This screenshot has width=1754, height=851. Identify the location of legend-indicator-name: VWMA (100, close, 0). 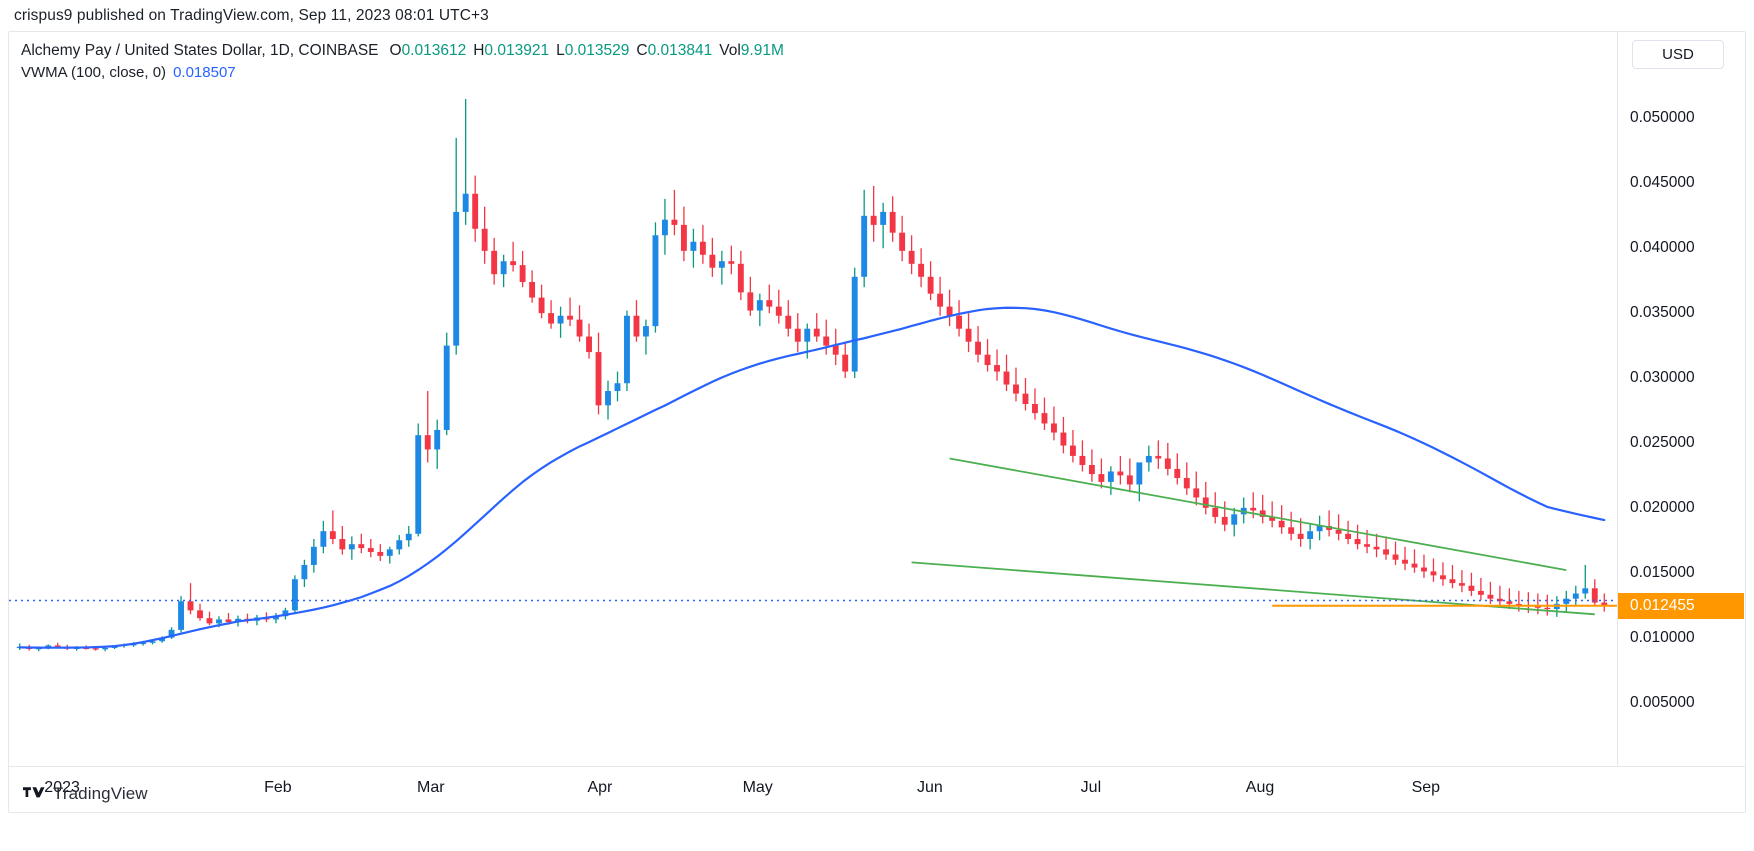
(94, 73).